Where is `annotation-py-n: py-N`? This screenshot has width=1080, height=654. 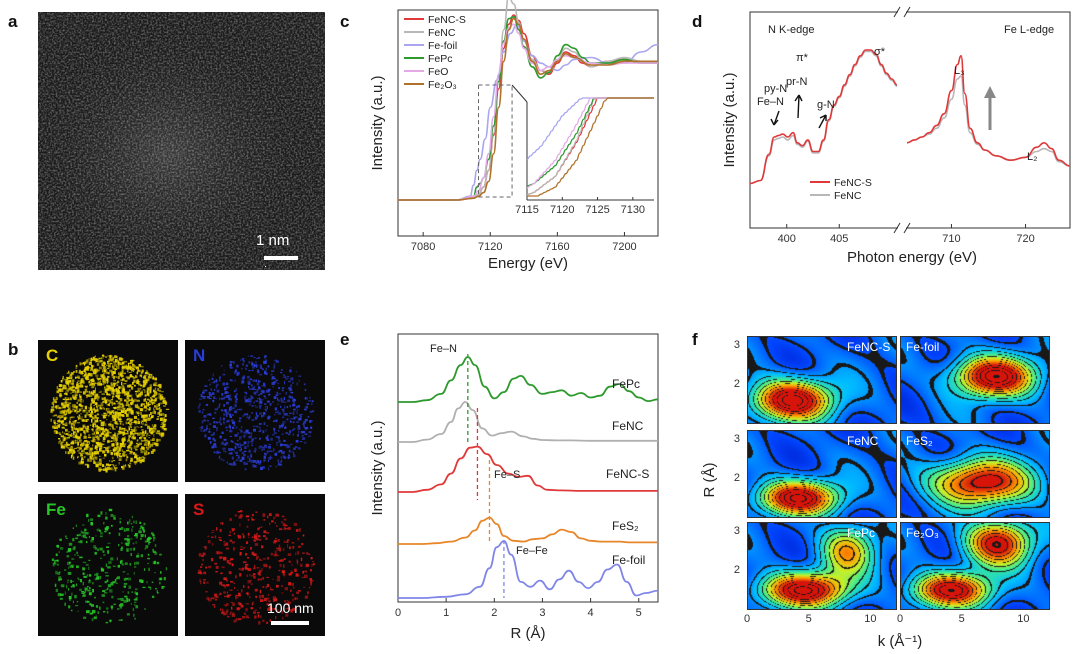
annotation-py-n: py-N is located at coordinates (775, 89).